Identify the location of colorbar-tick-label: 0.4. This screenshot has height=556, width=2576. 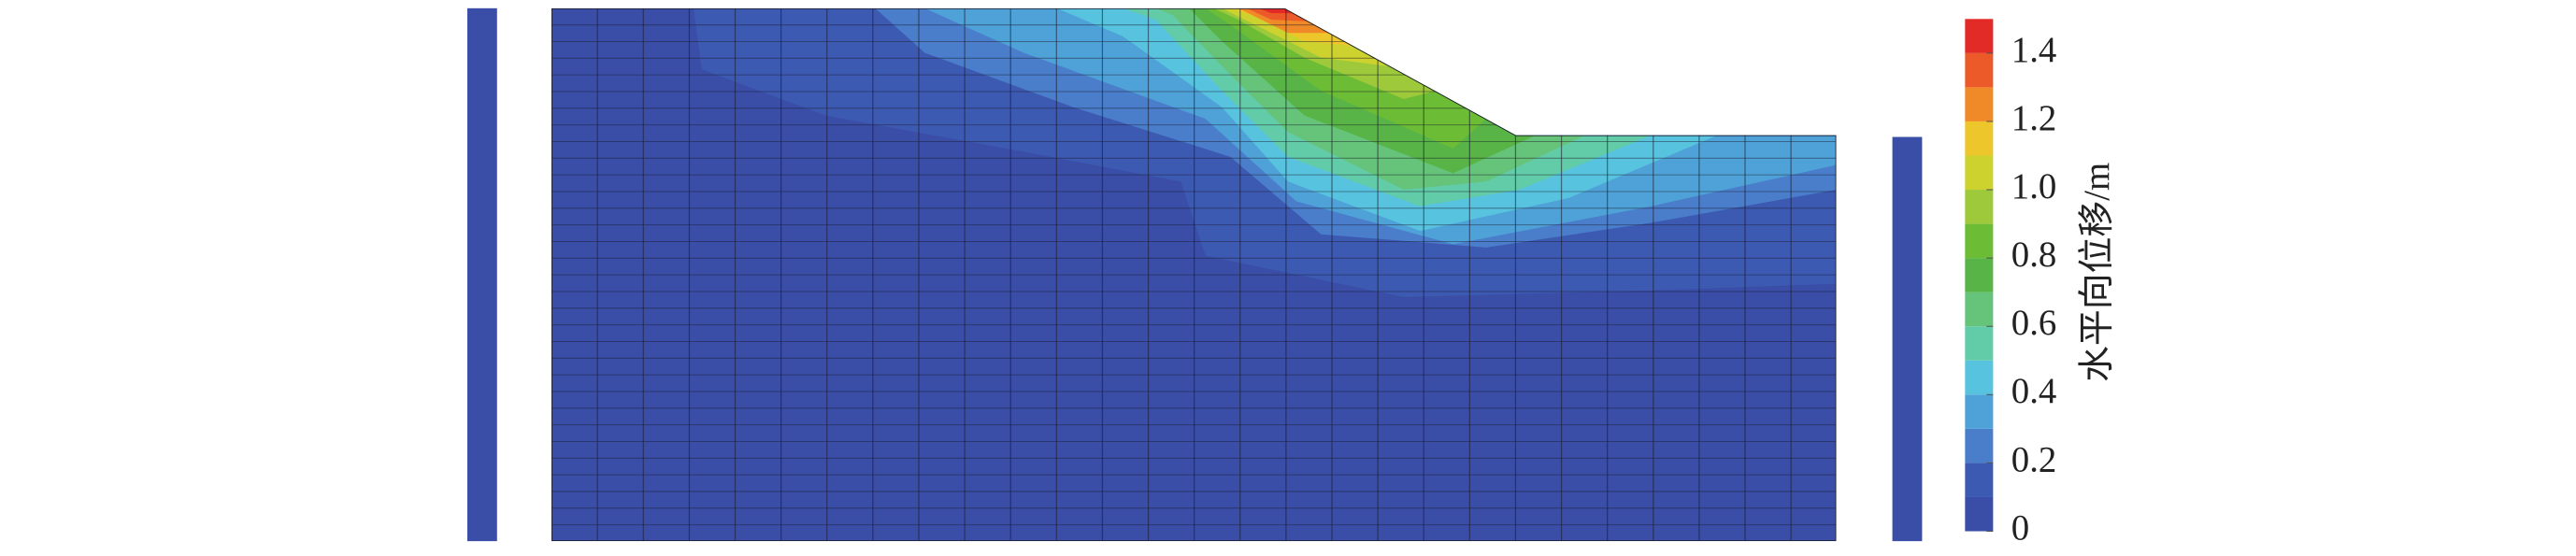
(2034, 391).